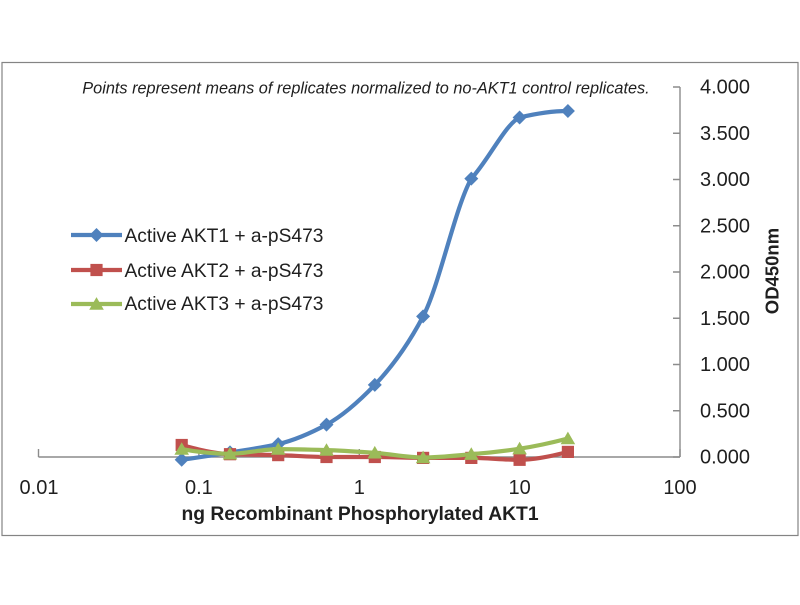  What do you see at coordinates (39, 488) in the screenshot?
I see `svg-text: 0.01` at bounding box center [39, 488].